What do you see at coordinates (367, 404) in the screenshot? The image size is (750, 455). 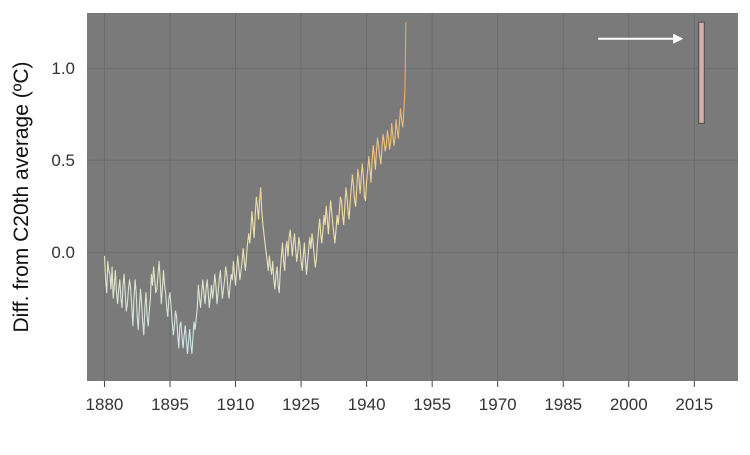 I see `x-tick-label: 1940` at bounding box center [367, 404].